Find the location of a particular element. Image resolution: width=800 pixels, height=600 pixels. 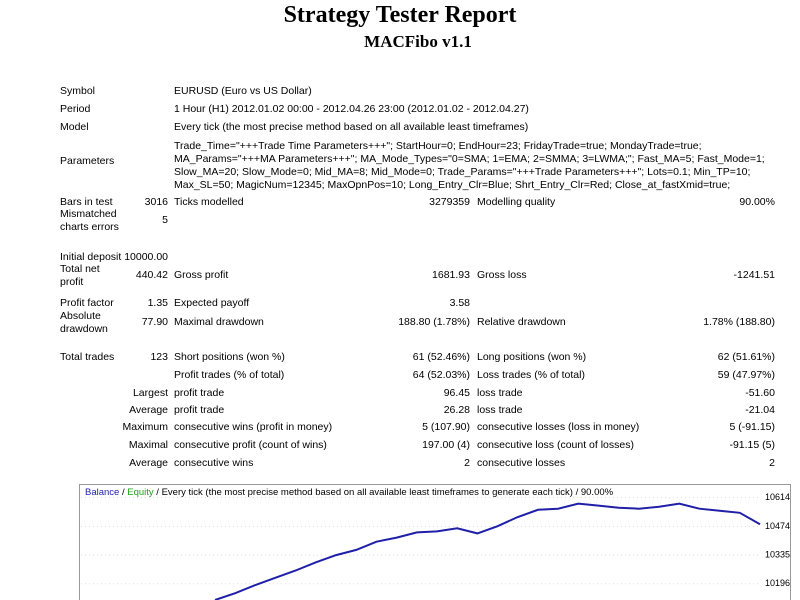

row-lead: Maximal is located at coordinates (148, 445).